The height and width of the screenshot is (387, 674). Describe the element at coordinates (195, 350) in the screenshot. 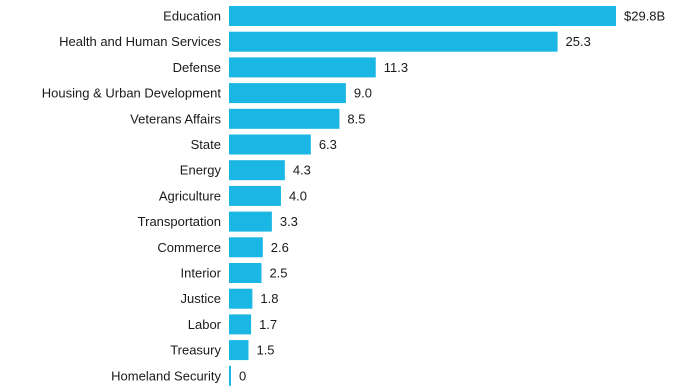

I see `category-label: Treasury` at that location.